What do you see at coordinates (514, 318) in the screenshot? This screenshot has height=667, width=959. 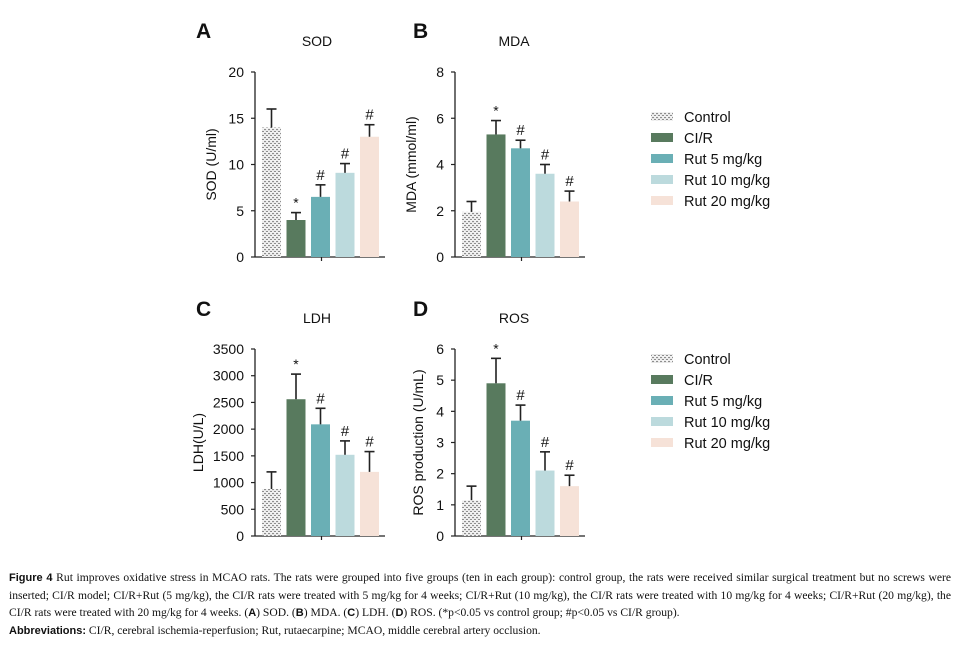 I see `chart-title: ROS` at bounding box center [514, 318].